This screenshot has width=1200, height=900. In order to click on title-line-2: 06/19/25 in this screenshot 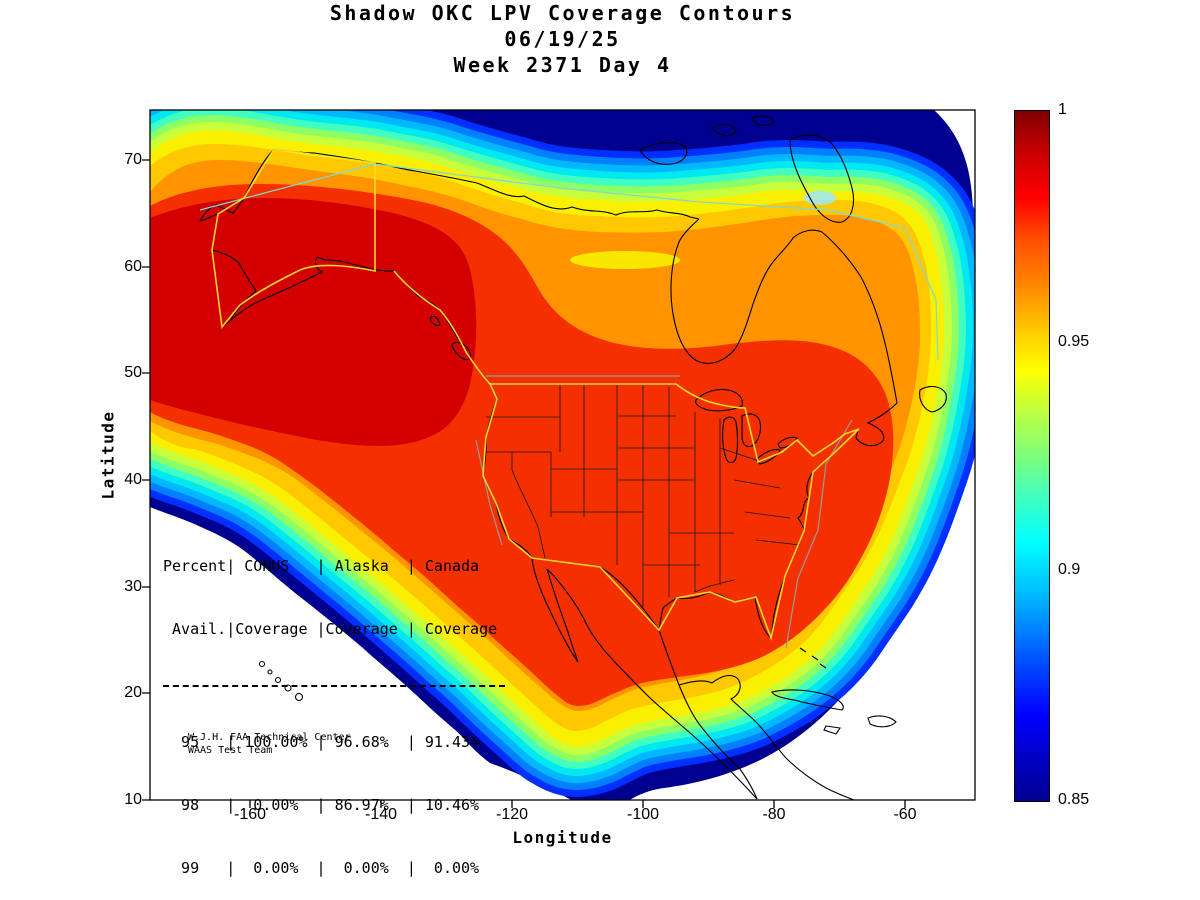, I will do `click(562, 39)`.